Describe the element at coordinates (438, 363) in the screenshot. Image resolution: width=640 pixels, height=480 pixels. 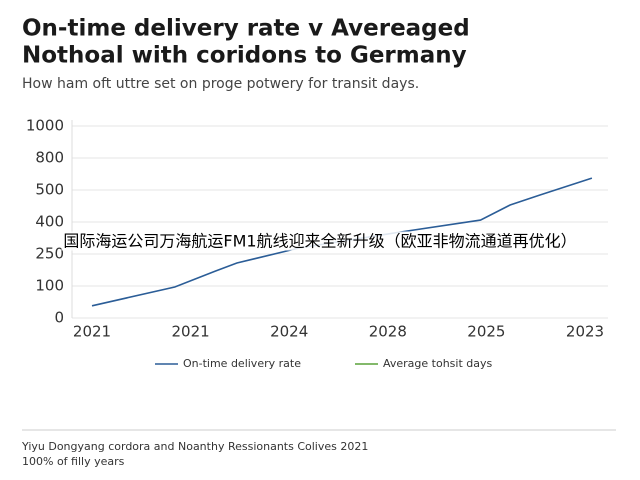
I see `legend-label: Average tohsit days` at that location.